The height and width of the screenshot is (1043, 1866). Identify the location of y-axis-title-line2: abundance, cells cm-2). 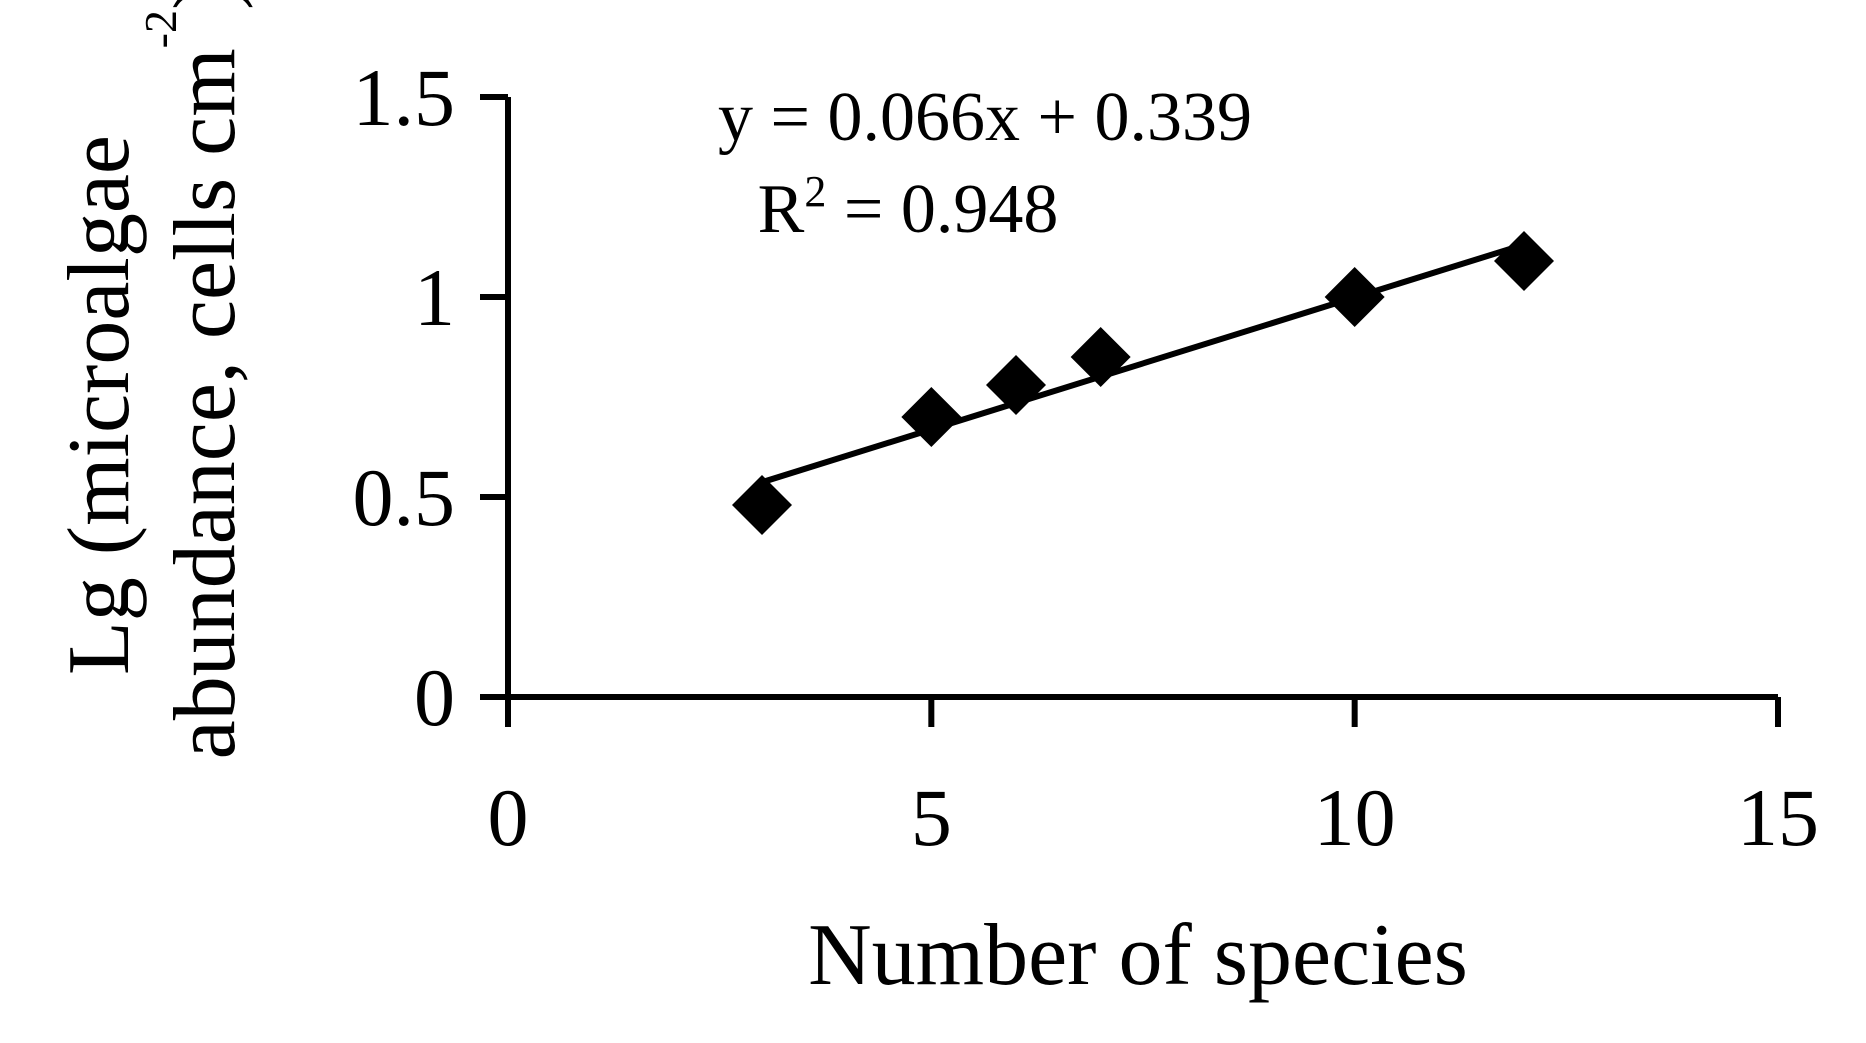
(194, 379).